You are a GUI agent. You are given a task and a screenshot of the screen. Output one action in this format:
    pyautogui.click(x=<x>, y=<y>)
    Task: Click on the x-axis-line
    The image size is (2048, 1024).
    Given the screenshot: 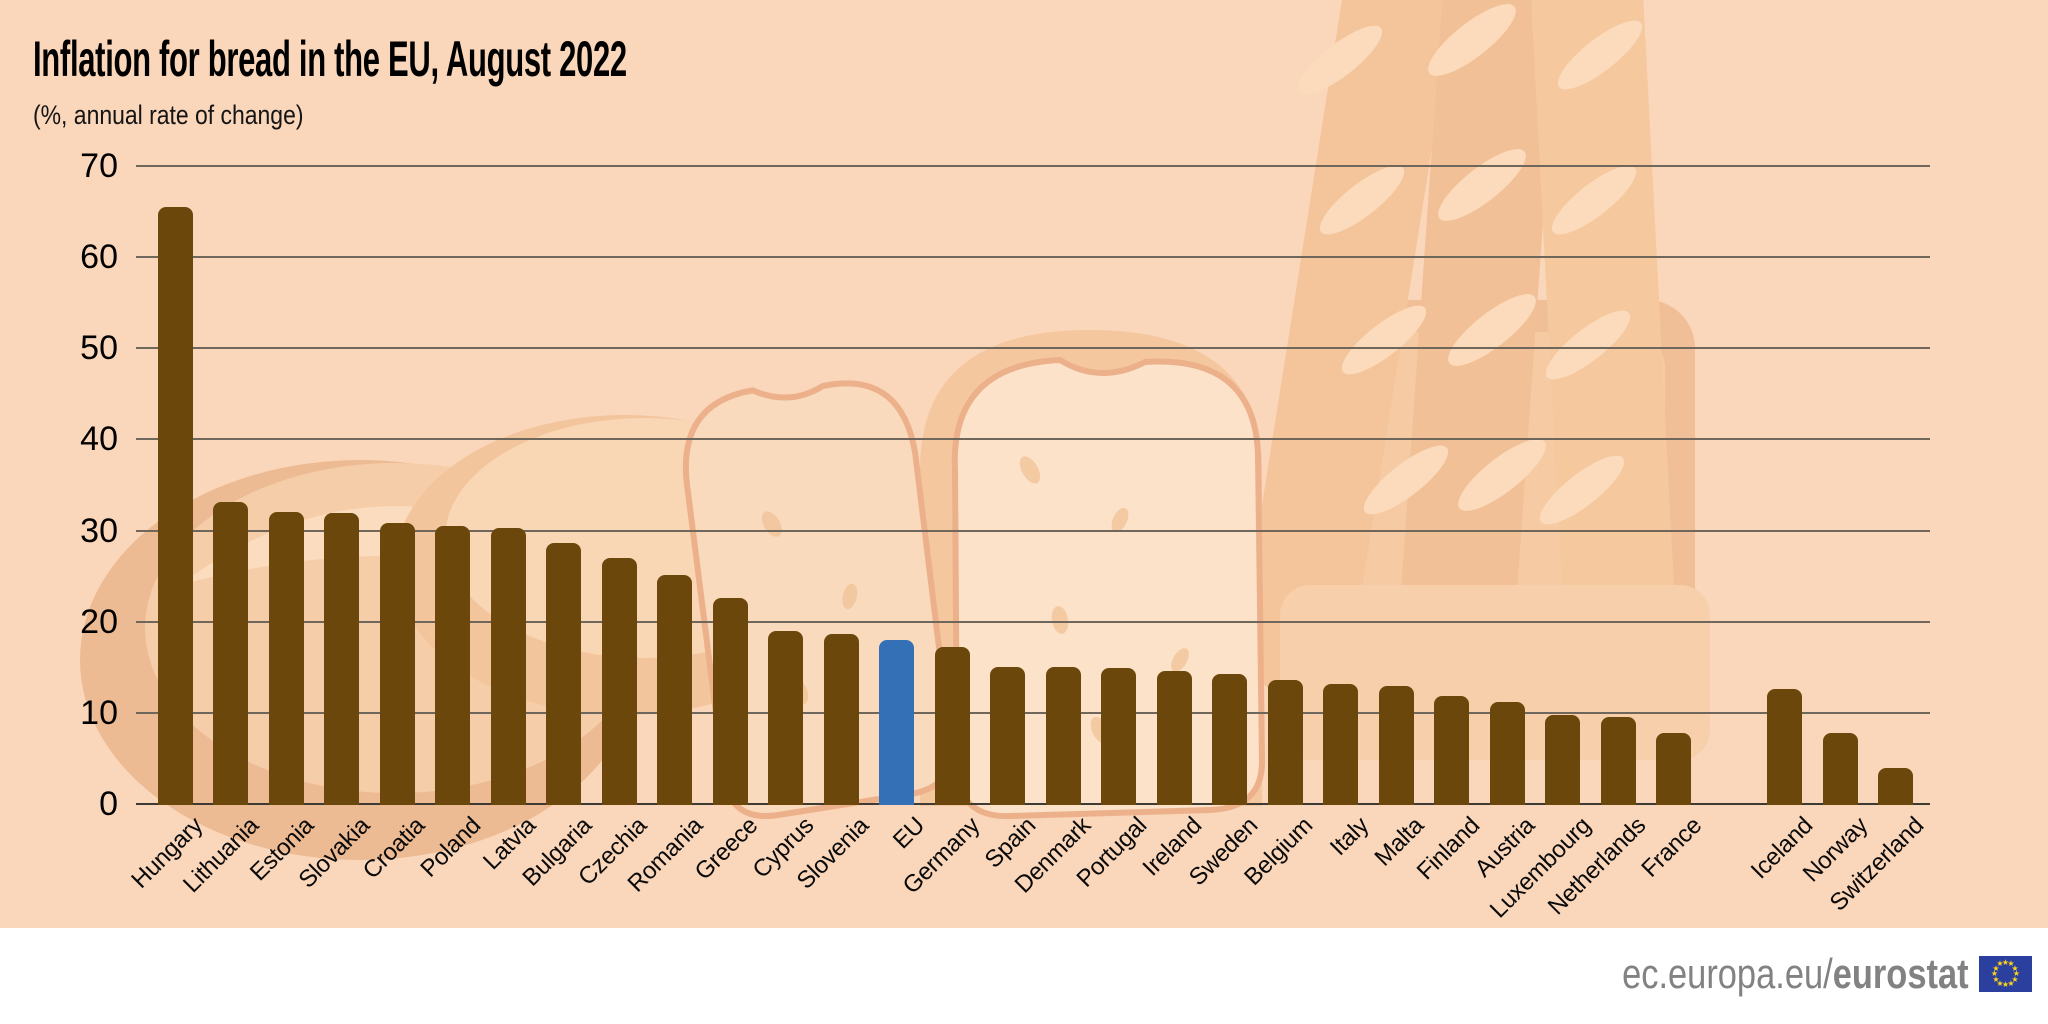 What is the action you would take?
    pyautogui.click(x=1033, y=804)
    